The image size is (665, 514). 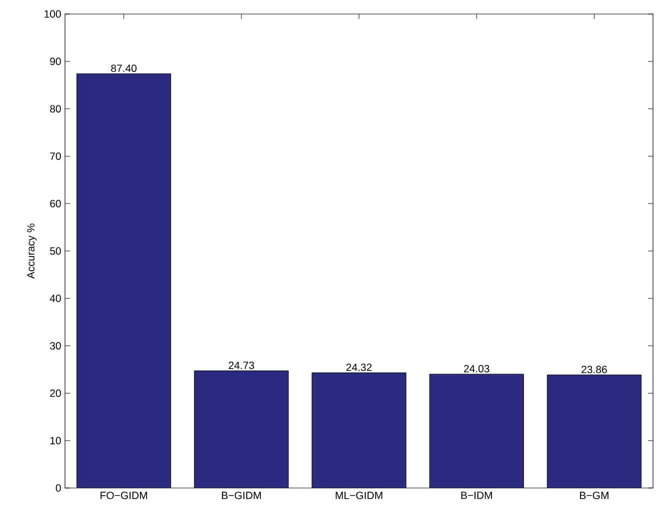 I want to click on x-tick-label: ML−GIDM, so click(x=359, y=496).